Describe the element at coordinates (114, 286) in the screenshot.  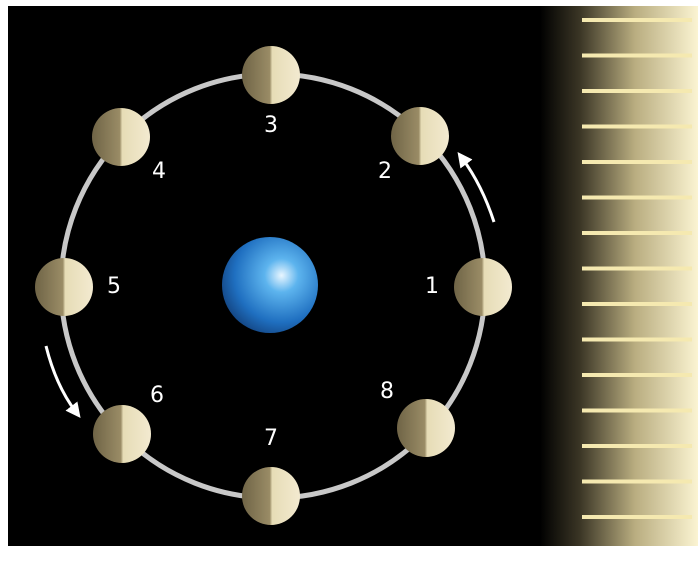
I see `moon-label-5: 5` at that location.